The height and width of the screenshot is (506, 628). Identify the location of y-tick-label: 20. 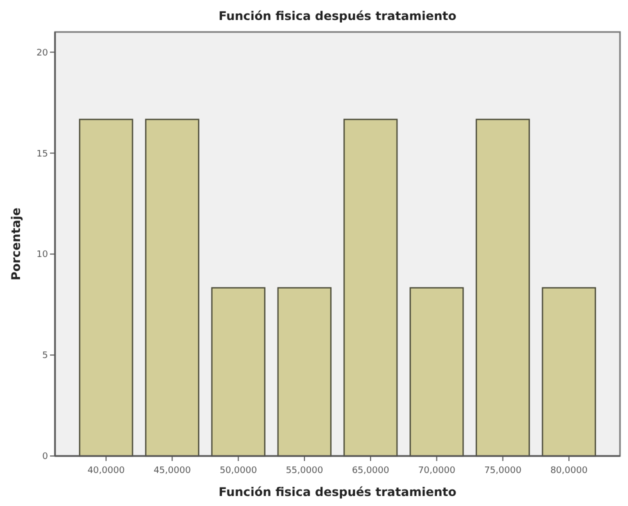
(42, 53).